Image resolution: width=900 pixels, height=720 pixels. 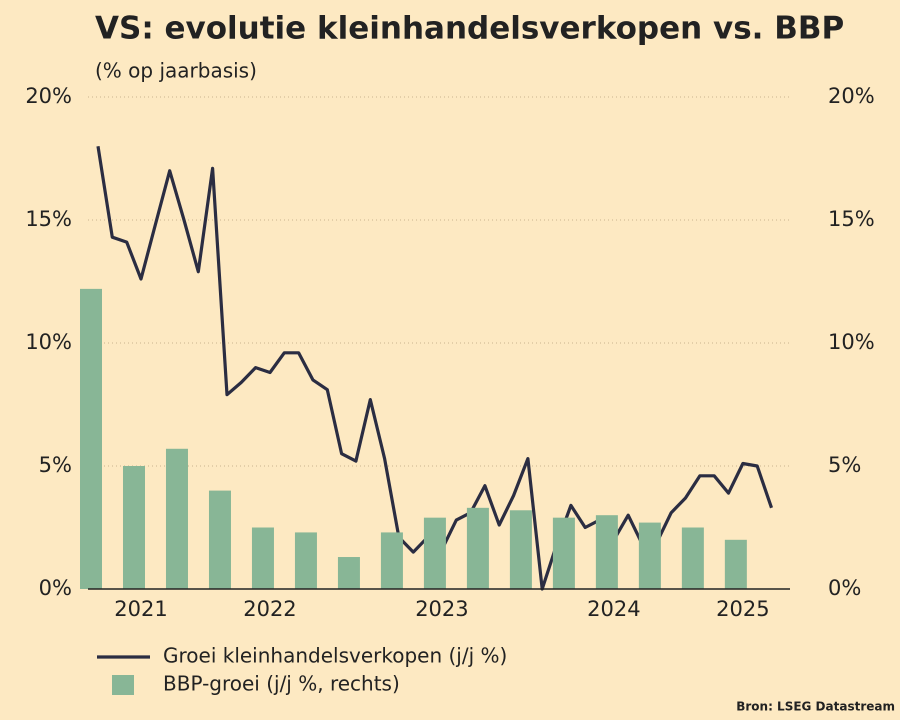 I want to click on source: Bron: LSEG Datastream, so click(x=815, y=707).